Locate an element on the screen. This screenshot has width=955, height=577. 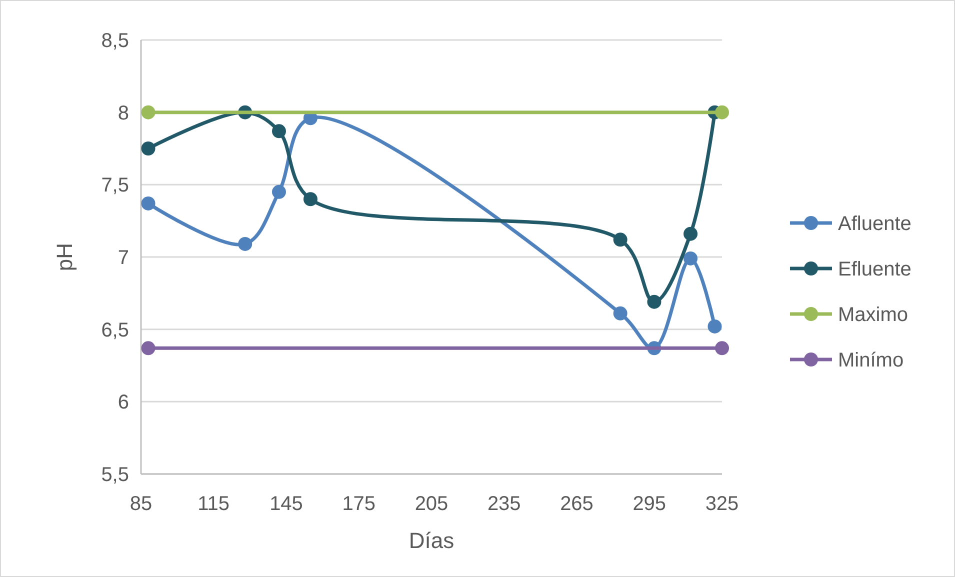
y-tick-label: 5,5 is located at coordinates (115, 475).